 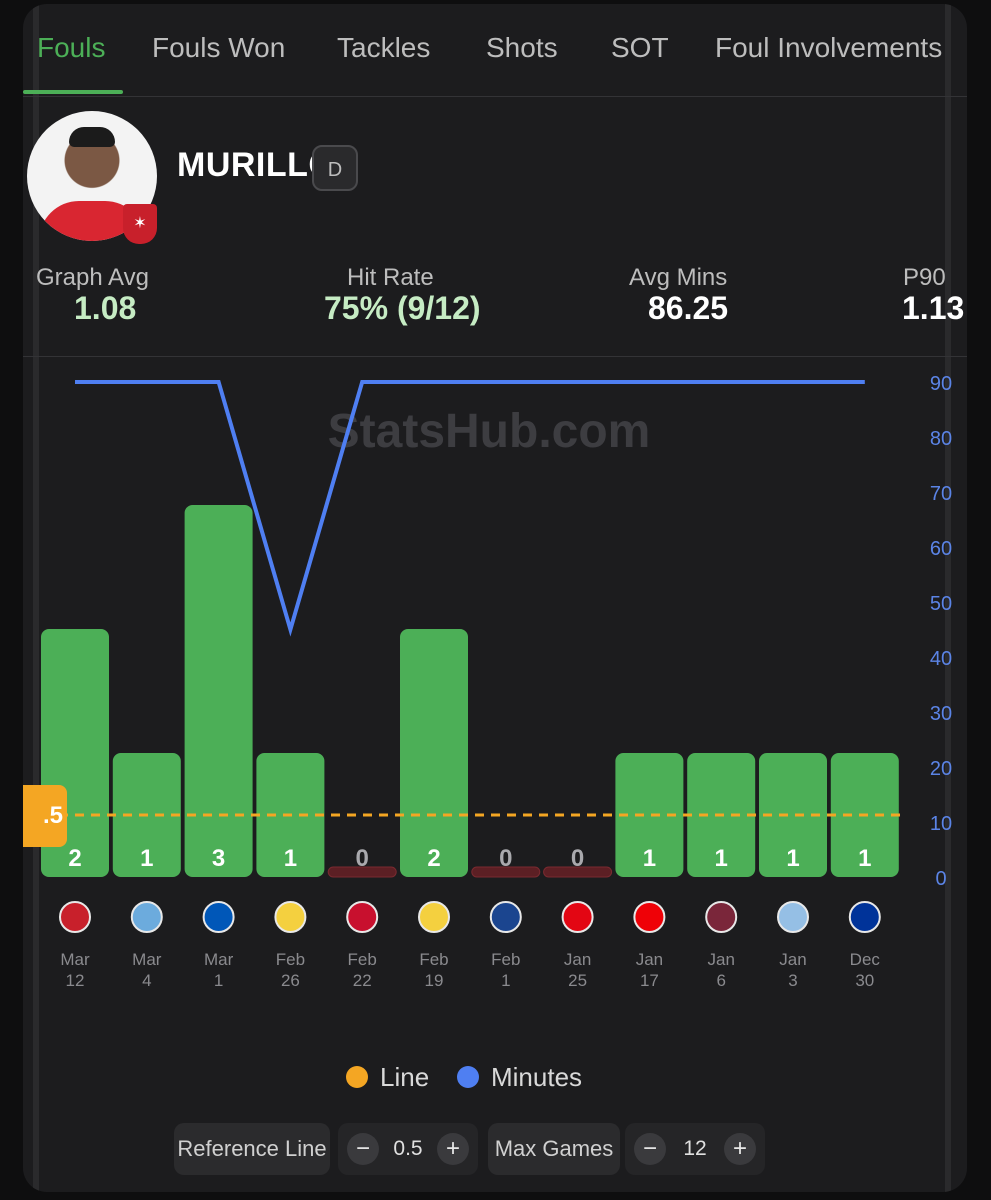 I want to click on legend-line-dot, so click(x=357, y=1077).